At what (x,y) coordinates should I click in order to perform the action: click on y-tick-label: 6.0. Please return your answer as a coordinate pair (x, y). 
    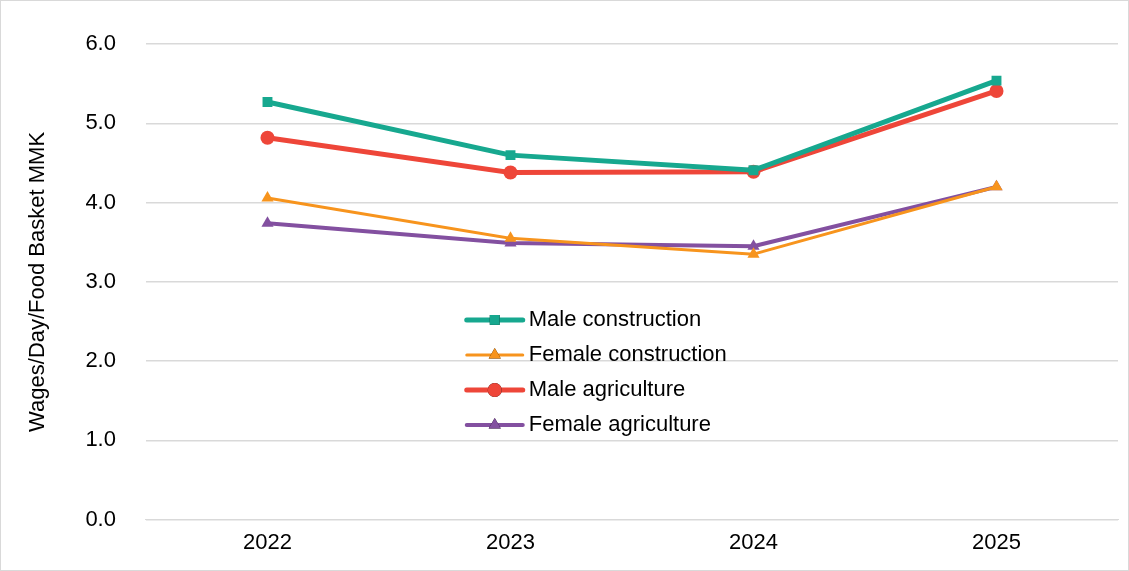
    Looking at the image, I should click on (100, 43).